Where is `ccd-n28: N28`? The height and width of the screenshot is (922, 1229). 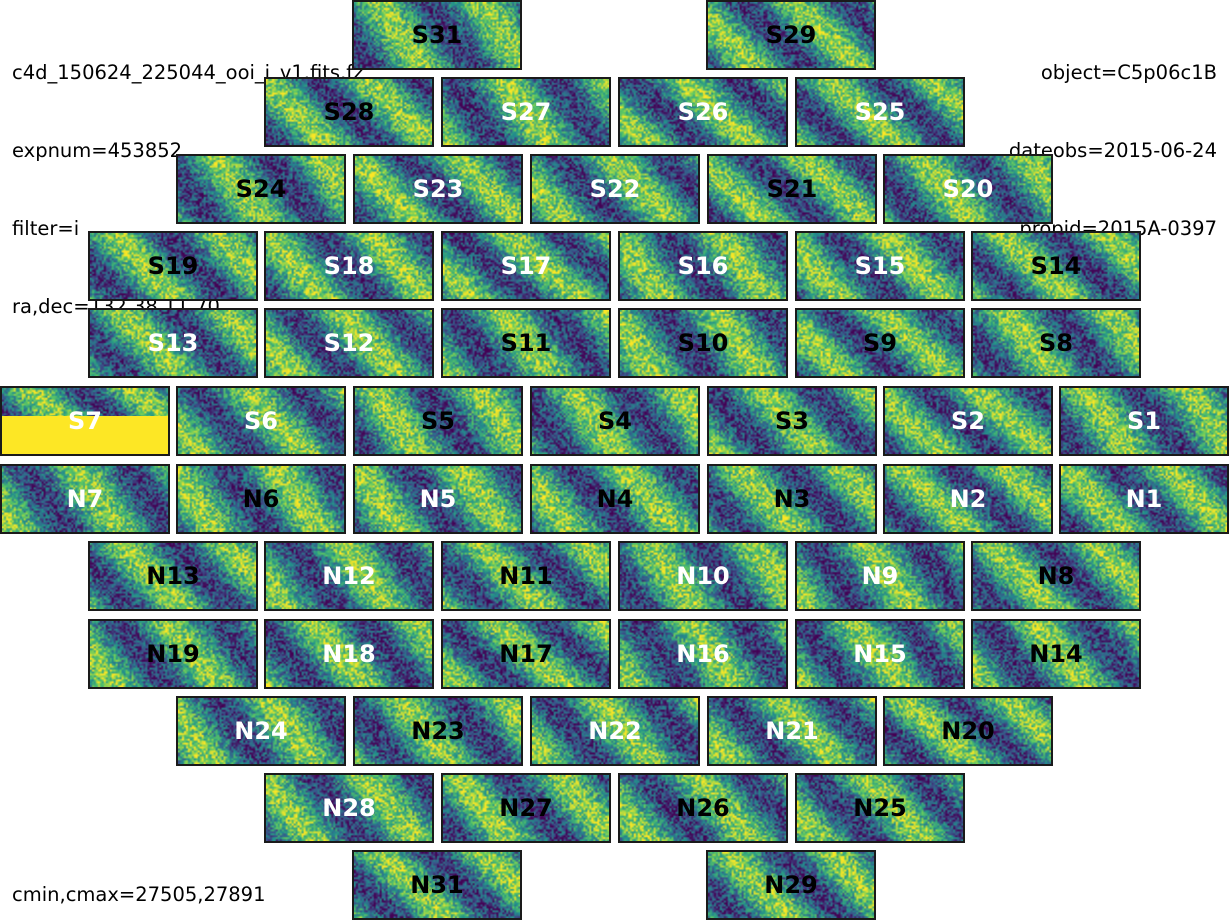
ccd-n28: N28 is located at coordinates (349, 808).